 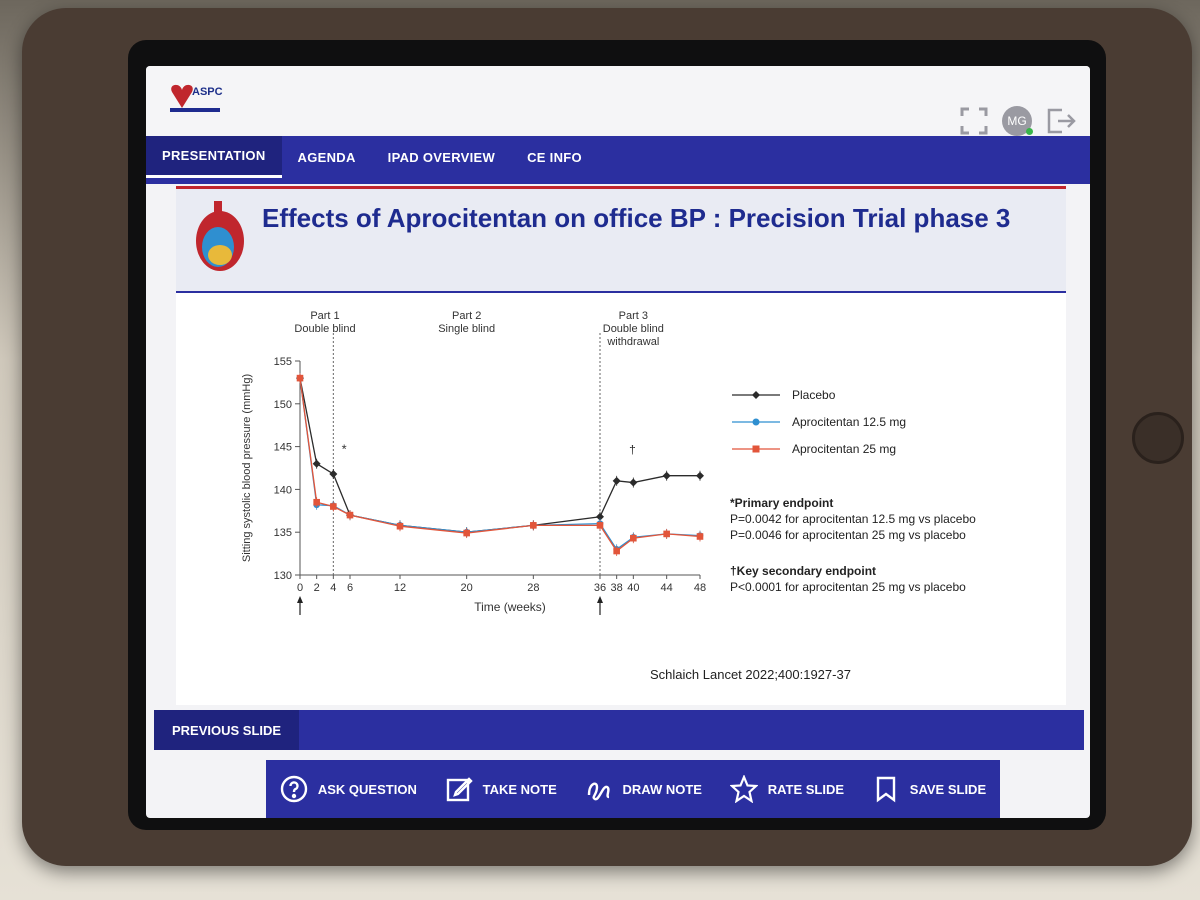 I want to click on take-note-button: TAKE NOTE, so click(x=501, y=789).